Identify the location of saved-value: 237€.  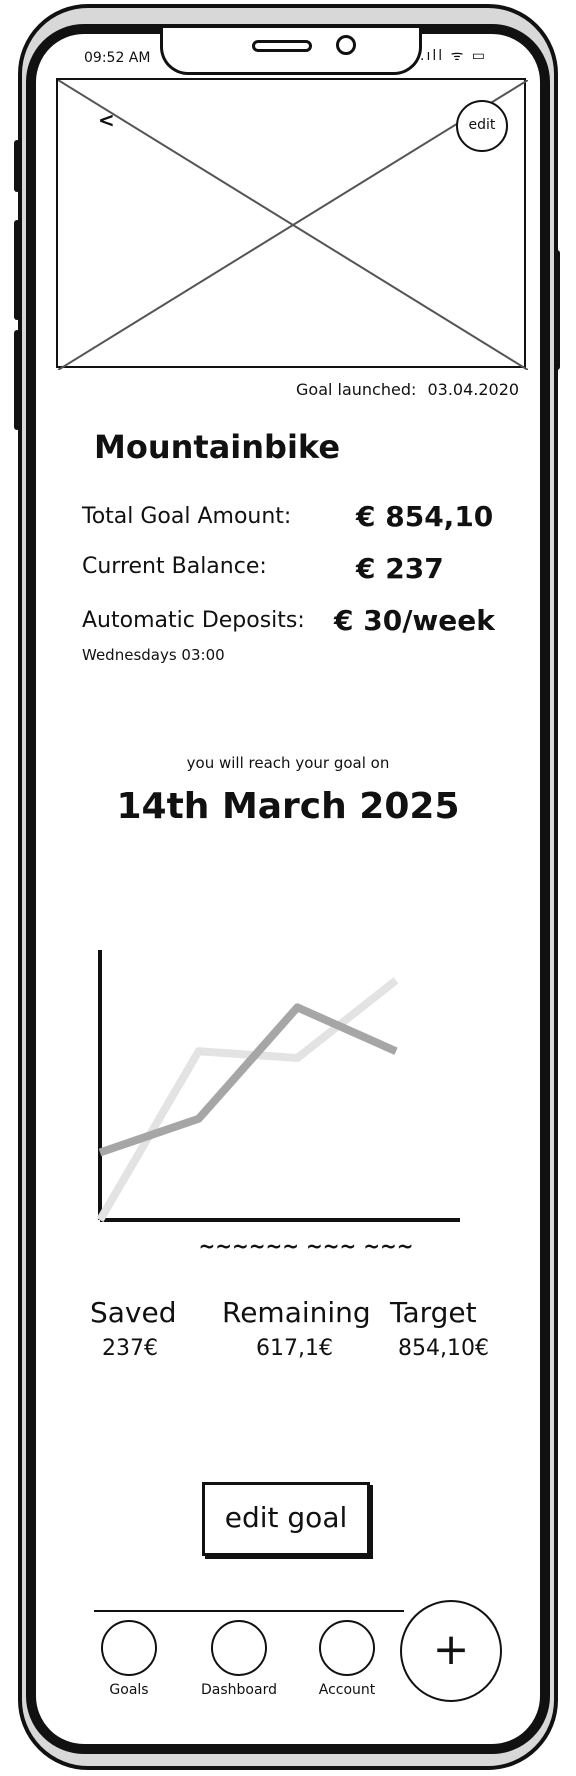
(130, 1348).